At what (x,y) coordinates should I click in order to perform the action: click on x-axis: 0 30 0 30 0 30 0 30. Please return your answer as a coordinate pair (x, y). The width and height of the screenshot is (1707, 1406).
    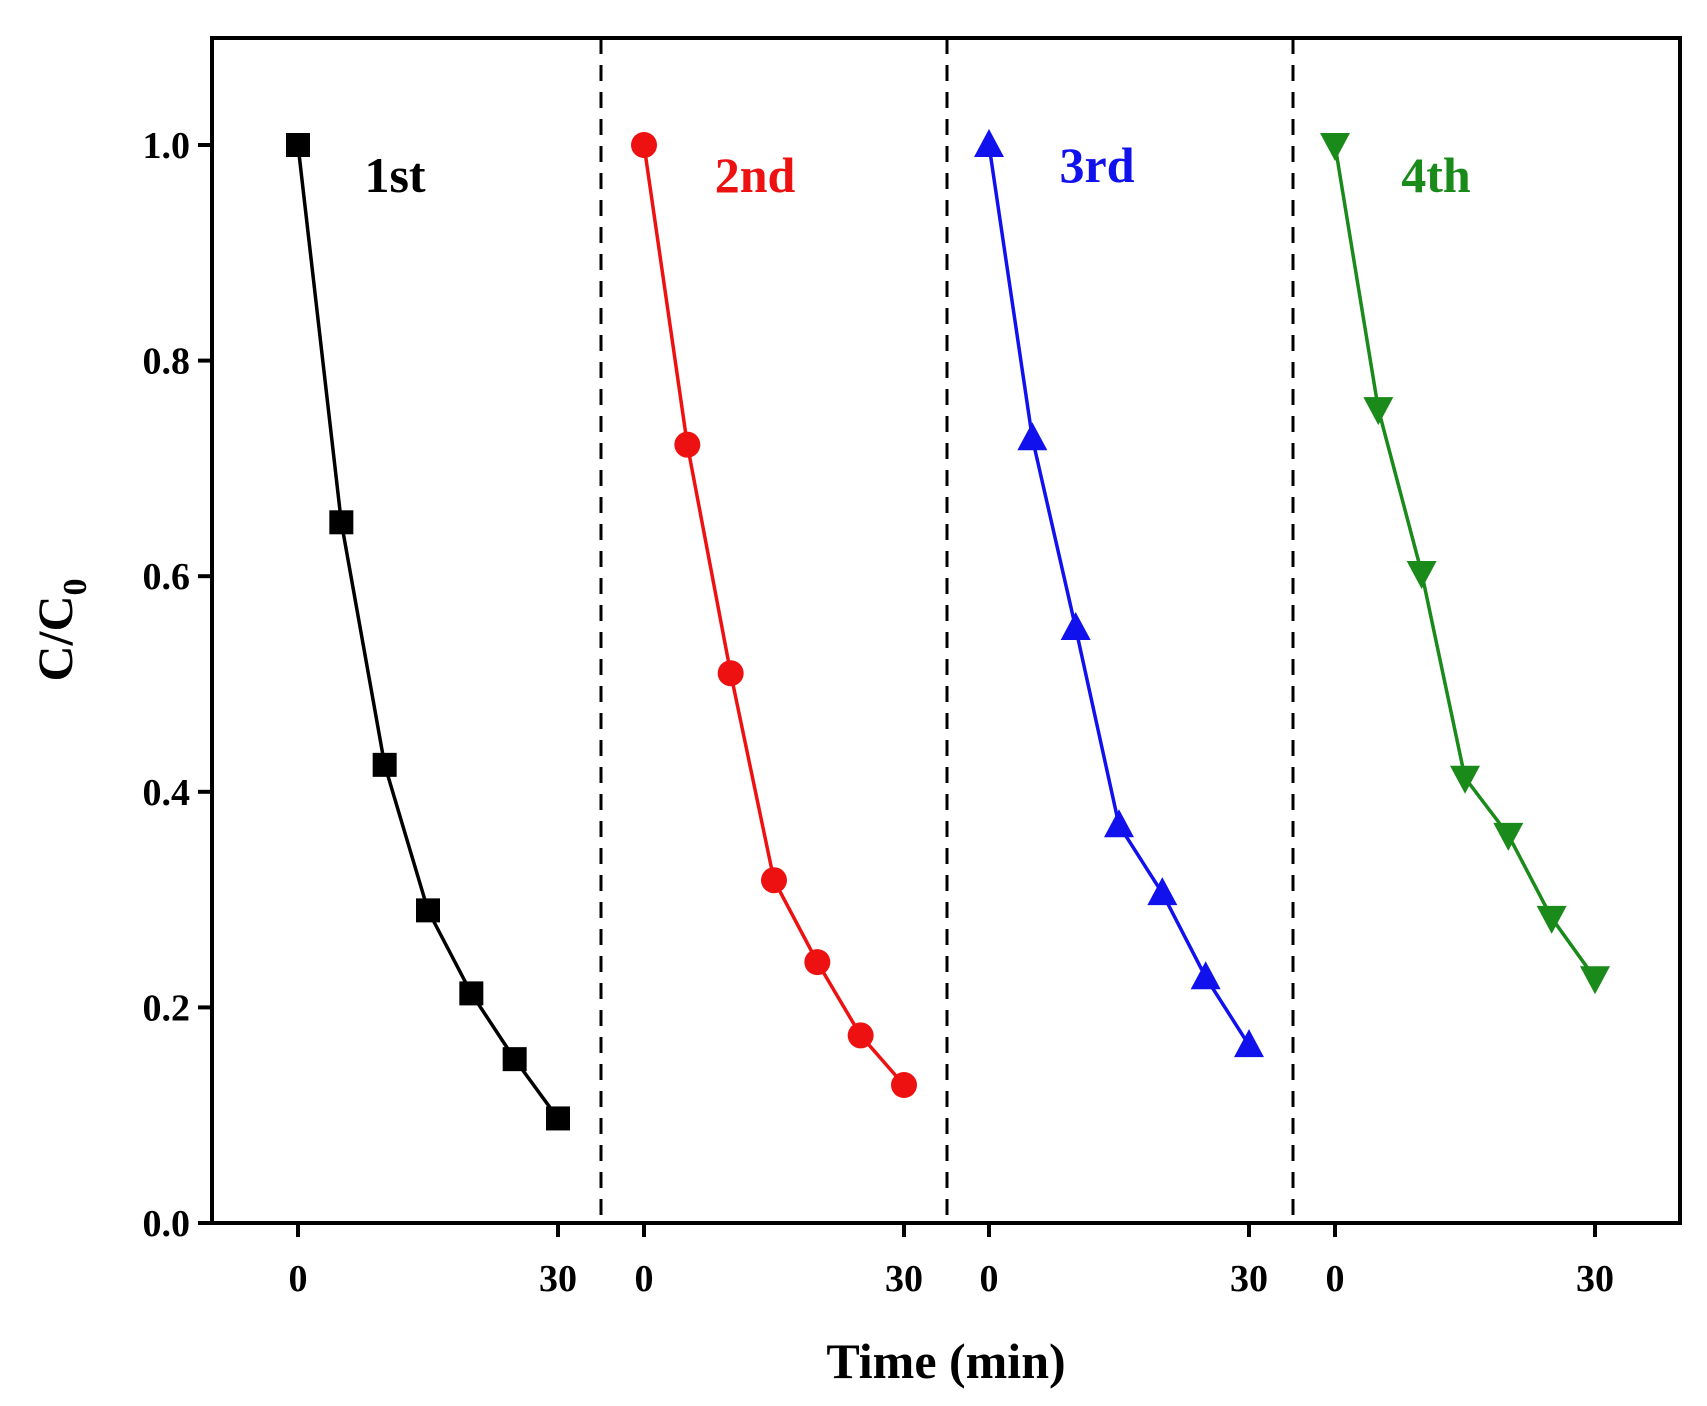
    Looking at the image, I should click on (951, 1261).